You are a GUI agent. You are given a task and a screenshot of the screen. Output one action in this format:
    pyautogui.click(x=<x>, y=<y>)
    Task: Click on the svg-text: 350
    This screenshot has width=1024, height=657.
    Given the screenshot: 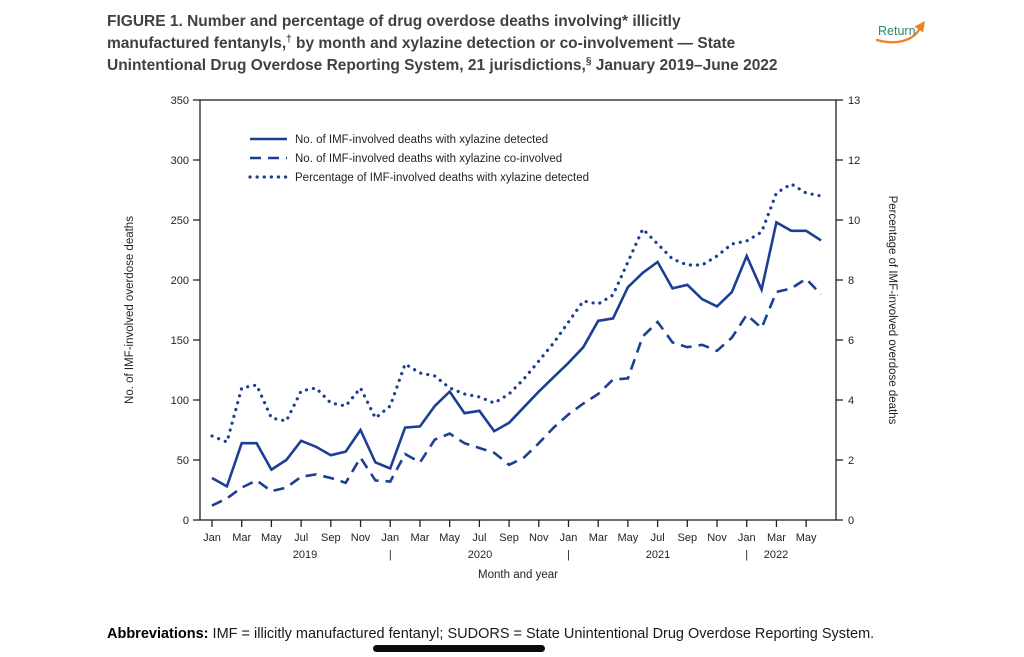 What is the action you would take?
    pyautogui.click(x=180, y=101)
    